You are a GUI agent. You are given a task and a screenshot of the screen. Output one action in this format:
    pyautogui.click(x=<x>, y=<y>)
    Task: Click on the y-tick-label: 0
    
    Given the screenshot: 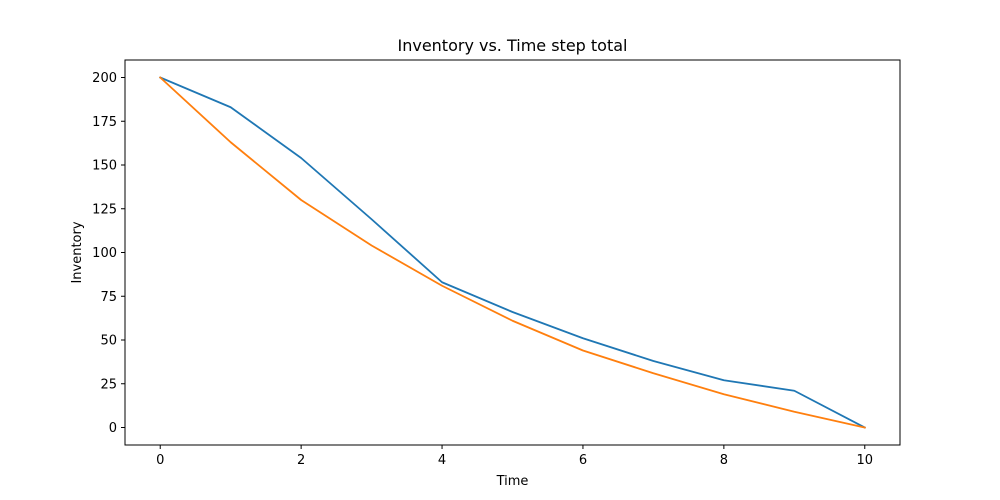 What is the action you would take?
    pyautogui.click(x=113, y=428)
    